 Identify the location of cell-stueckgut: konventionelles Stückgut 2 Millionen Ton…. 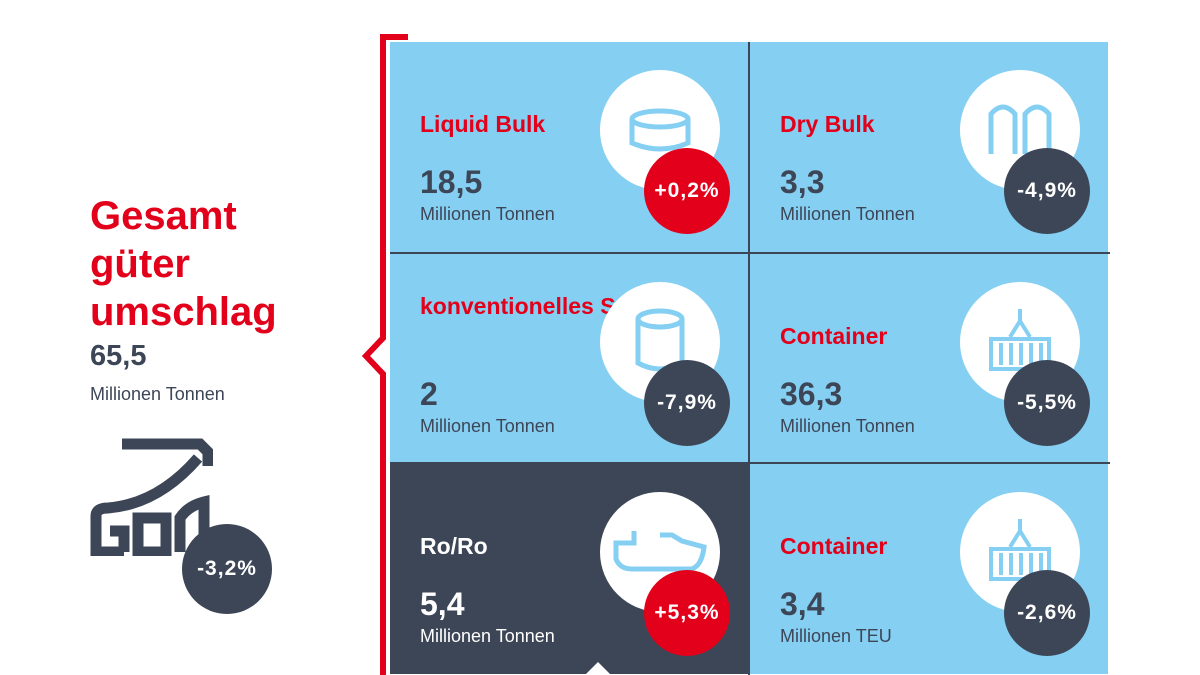
(569, 359).